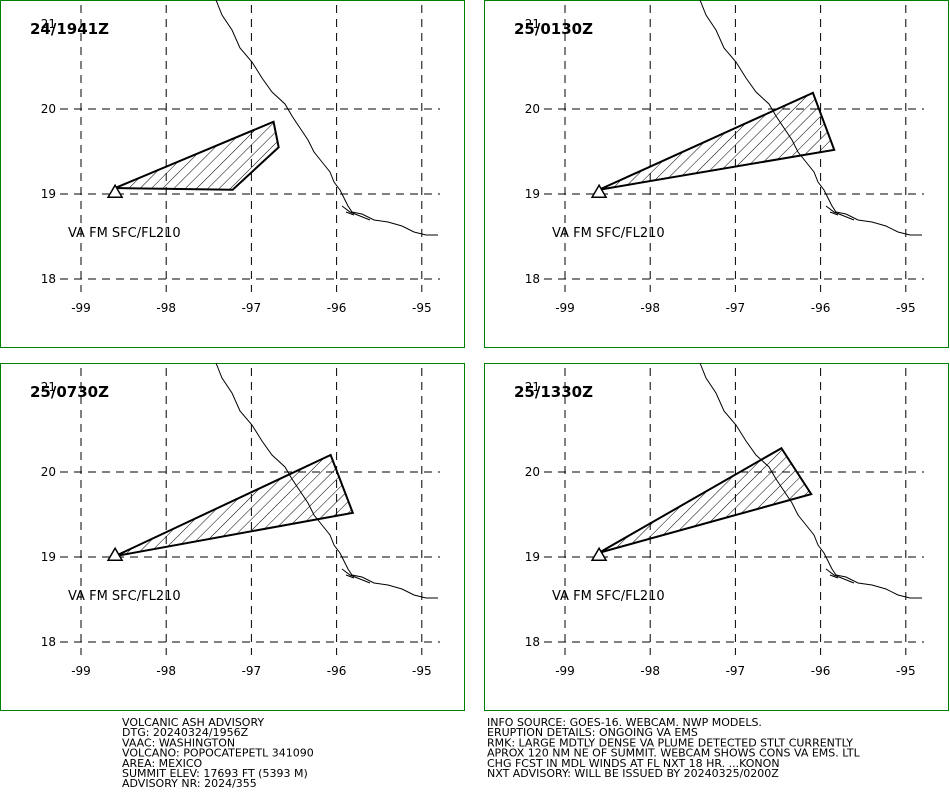  Describe the element at coordinates (189, 783) in the screenshot. I see `advisory-line: ADVISORY NR: 2024/355` at that location.